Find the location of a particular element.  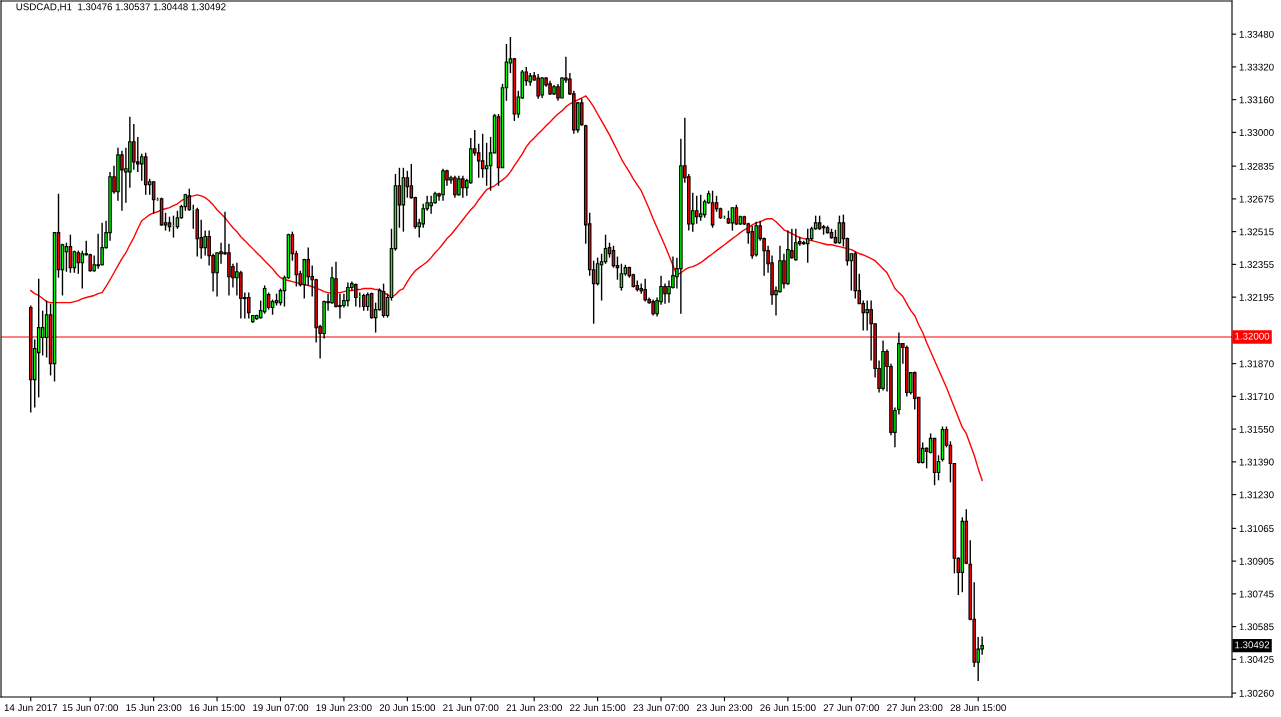

y-tick-label: 1.30745 is located at coordinates (1256, 594).